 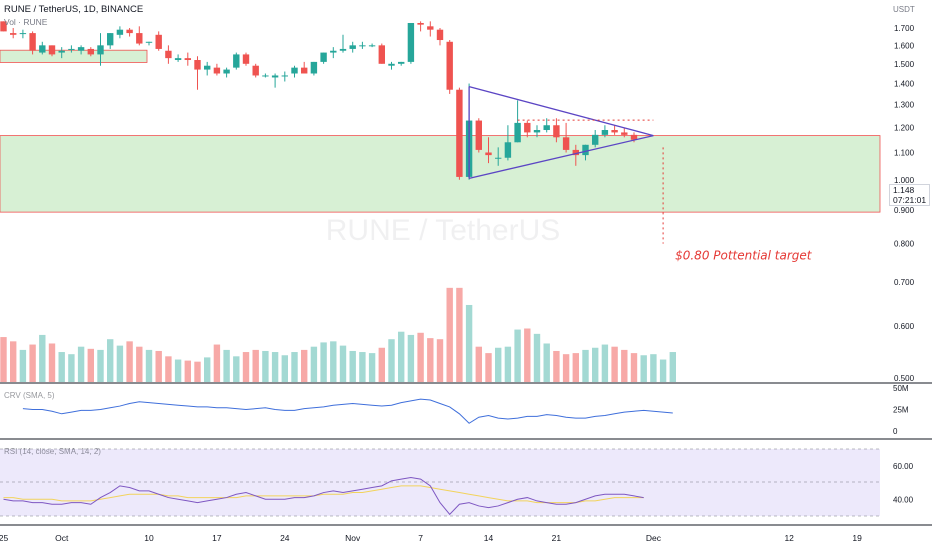 What do you see at coordinates (744, 256) in the screenshot?
I see `target-annotation: $0.80 Pottential target` at bounding box center [744, 256].